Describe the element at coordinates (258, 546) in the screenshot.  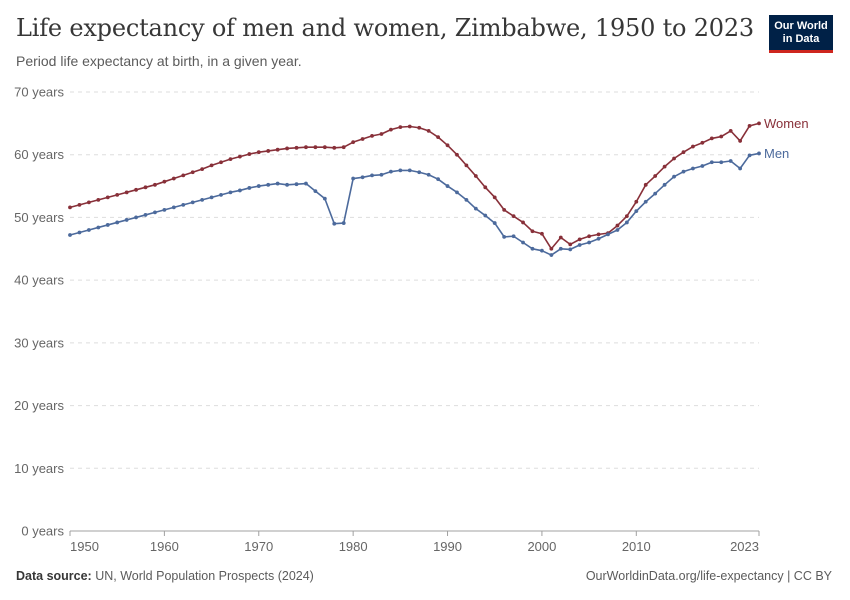
I see `x-tick-label: 1970` at that location.